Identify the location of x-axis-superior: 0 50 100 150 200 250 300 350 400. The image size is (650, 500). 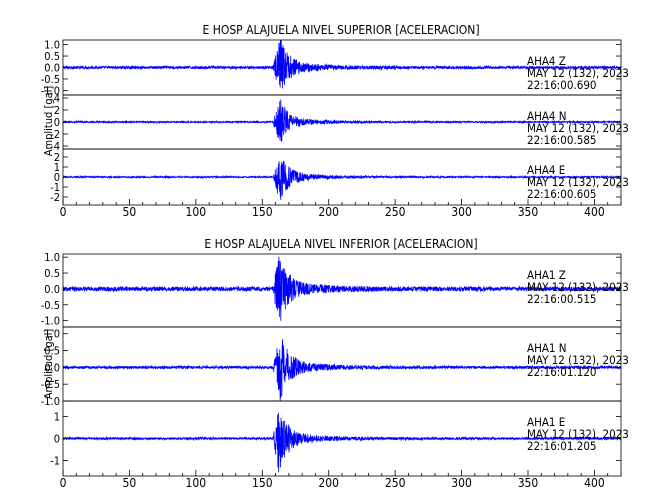
(341, 209).